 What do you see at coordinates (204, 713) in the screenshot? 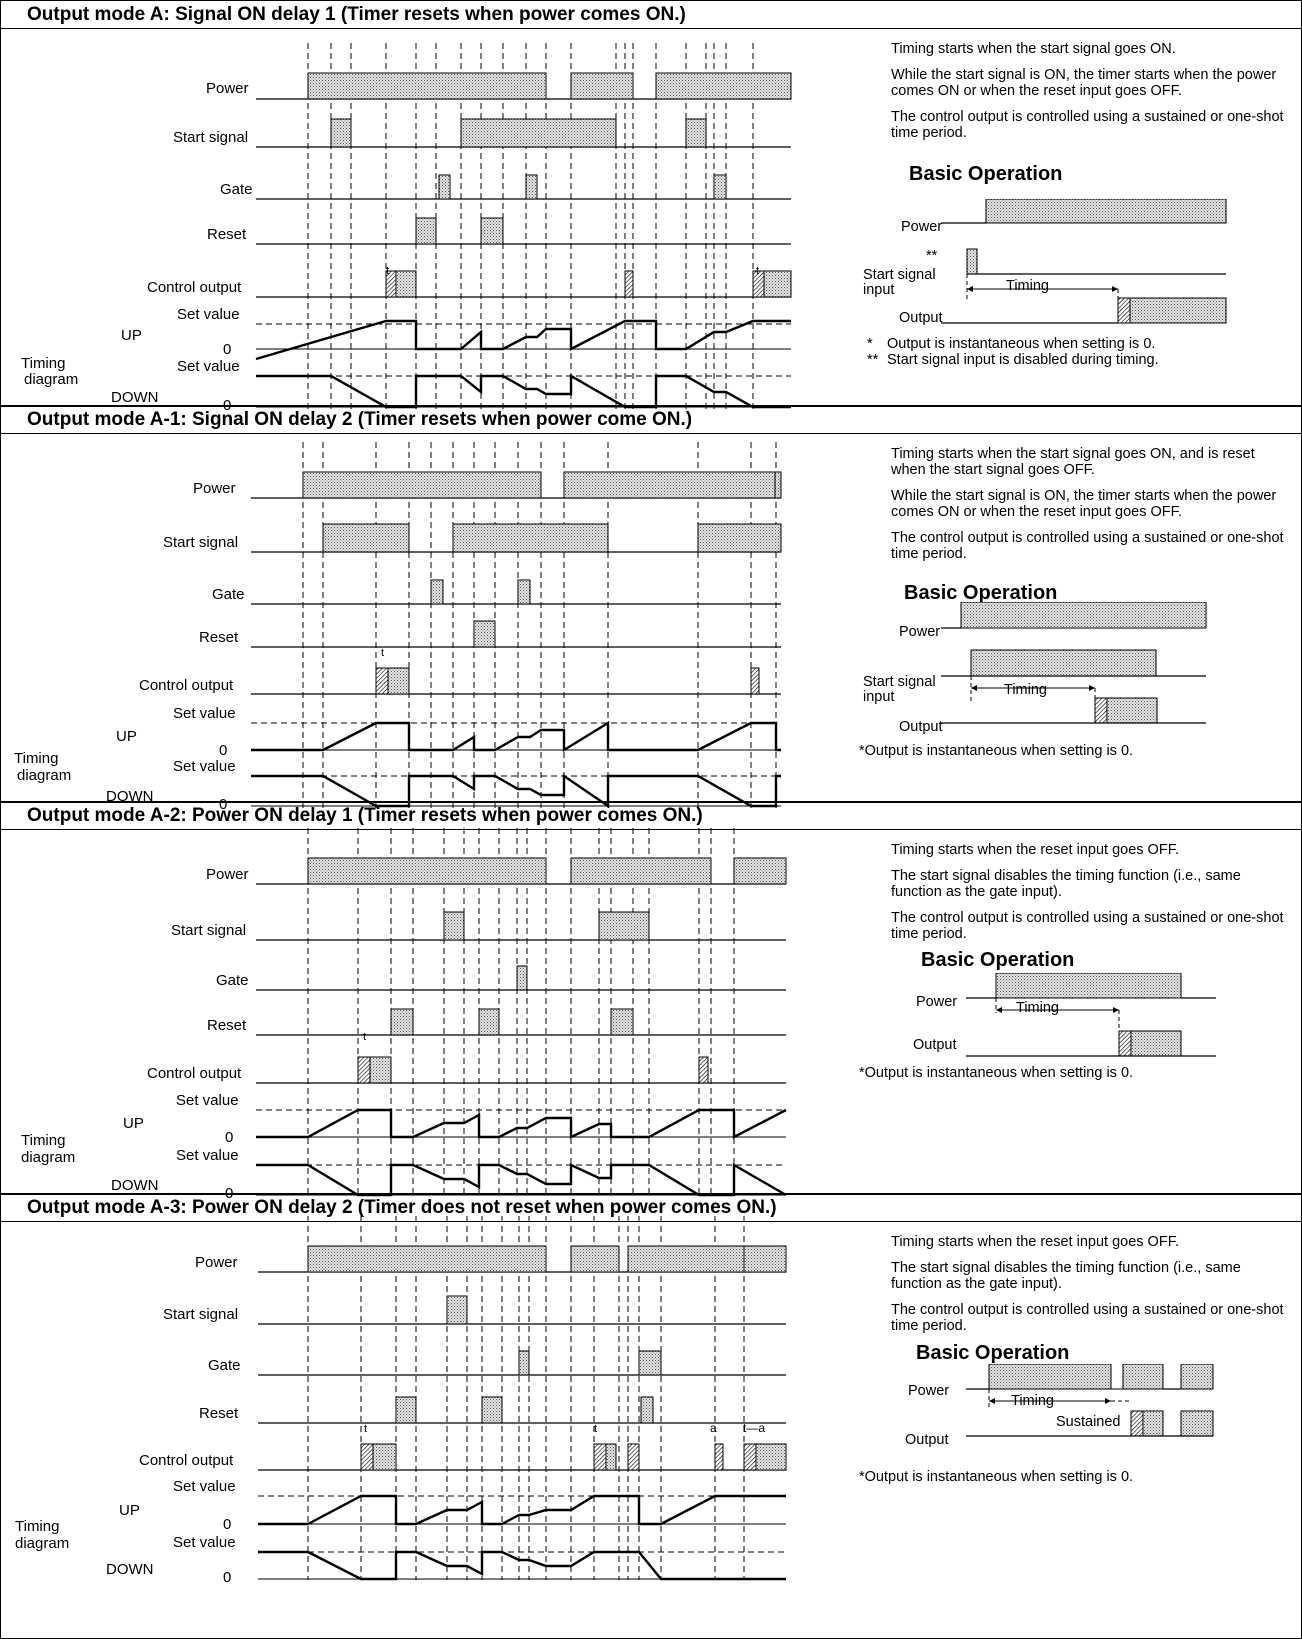
I see `set-value-up-label: Set value` at bounding box center [204, 713].